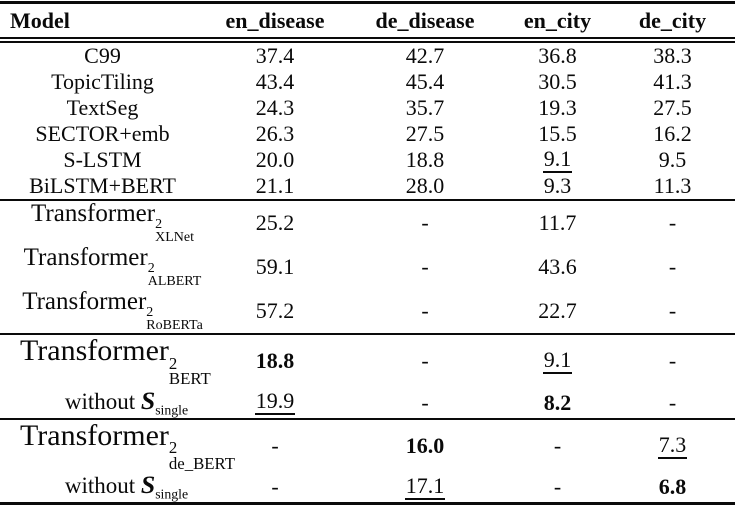 Image resolution: width=735 pixels, height=505 pixels. I want to click on cell-en_disease: 57.2, so click(275, 311).